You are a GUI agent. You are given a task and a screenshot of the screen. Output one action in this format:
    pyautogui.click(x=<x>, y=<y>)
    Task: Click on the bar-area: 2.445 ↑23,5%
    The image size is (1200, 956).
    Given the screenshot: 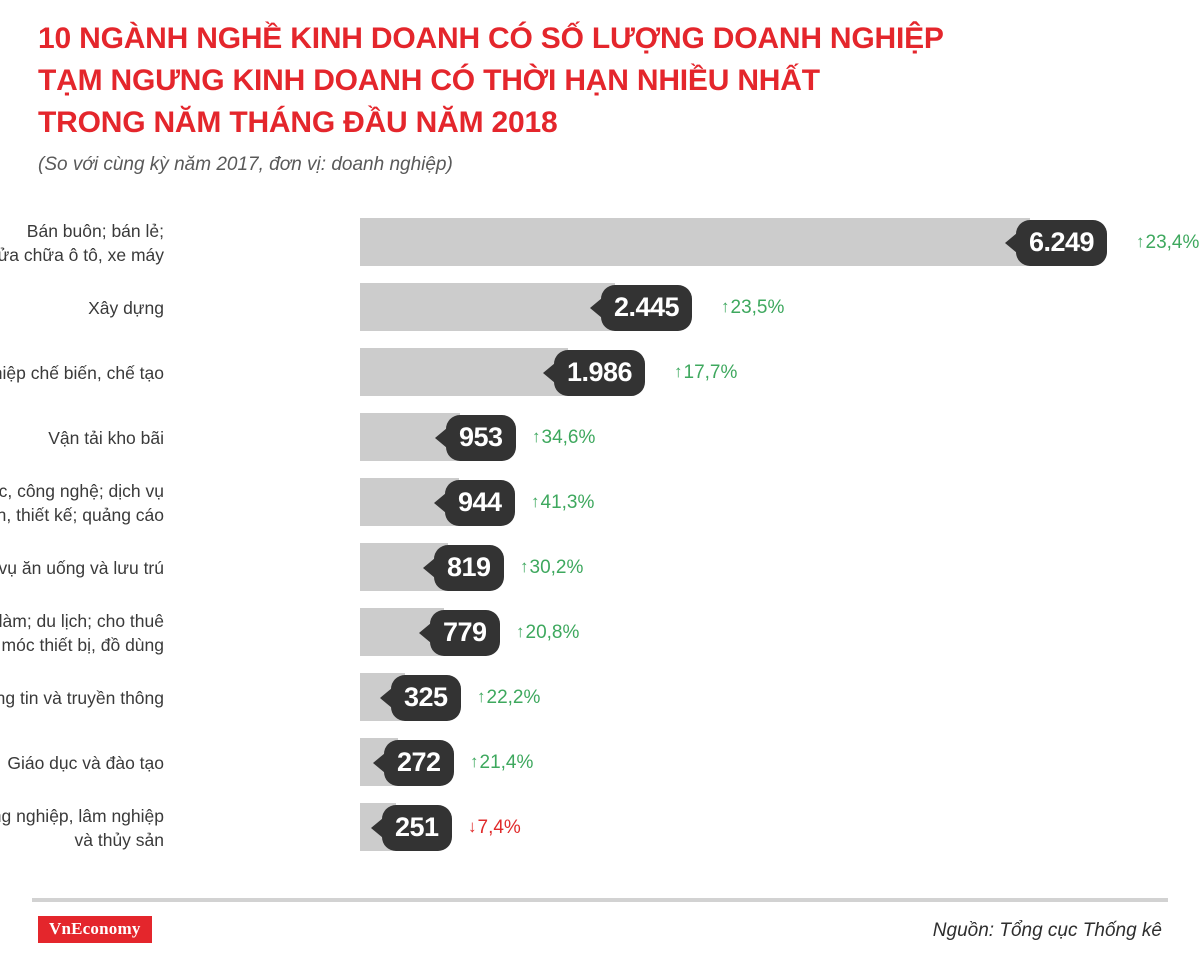 What is the action you would take?
    pyautogui.click(x=780, y=307)
    